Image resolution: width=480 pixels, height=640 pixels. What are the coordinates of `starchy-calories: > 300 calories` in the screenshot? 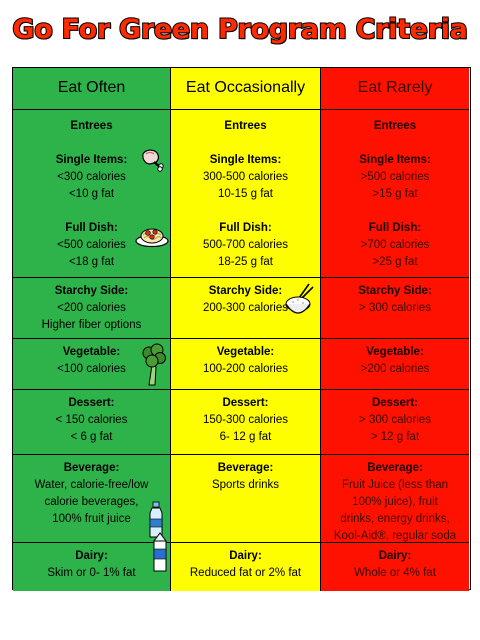 It's located at (395, 308).